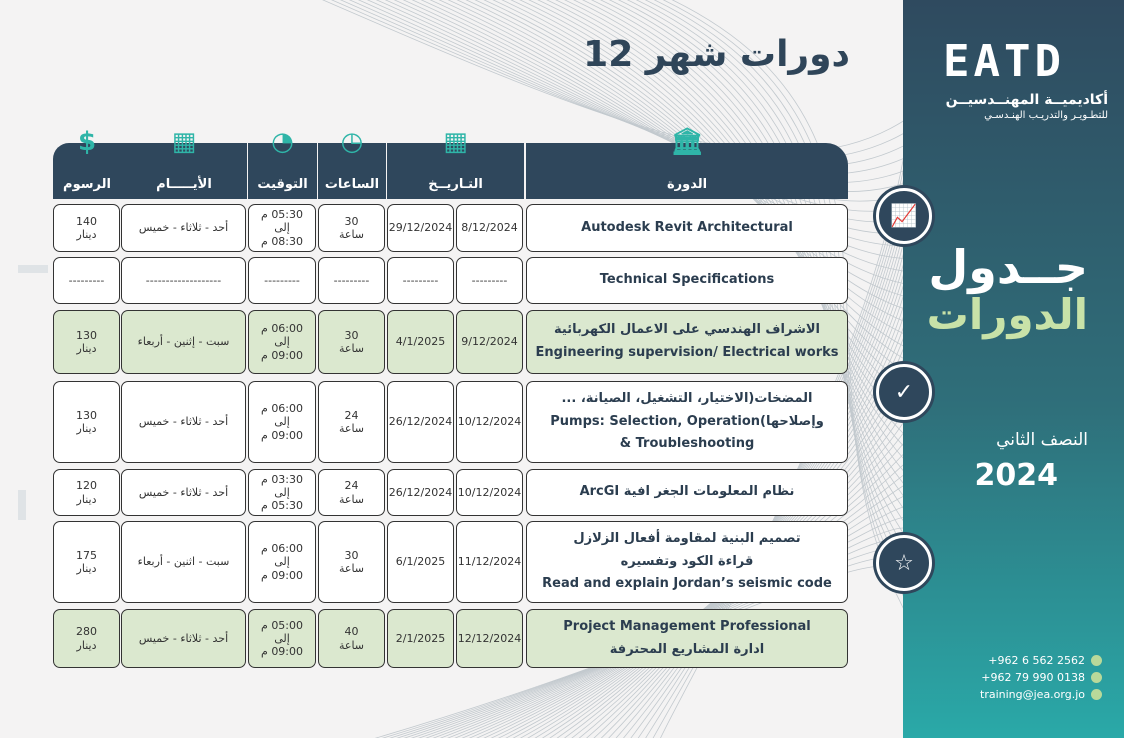 The width and height of the screenshot is (1124, 738). What do you see at coordinates (716, 54) in the screenshot?
I see `page-title: دورات شهر 12` at bounding box center [716, 54].